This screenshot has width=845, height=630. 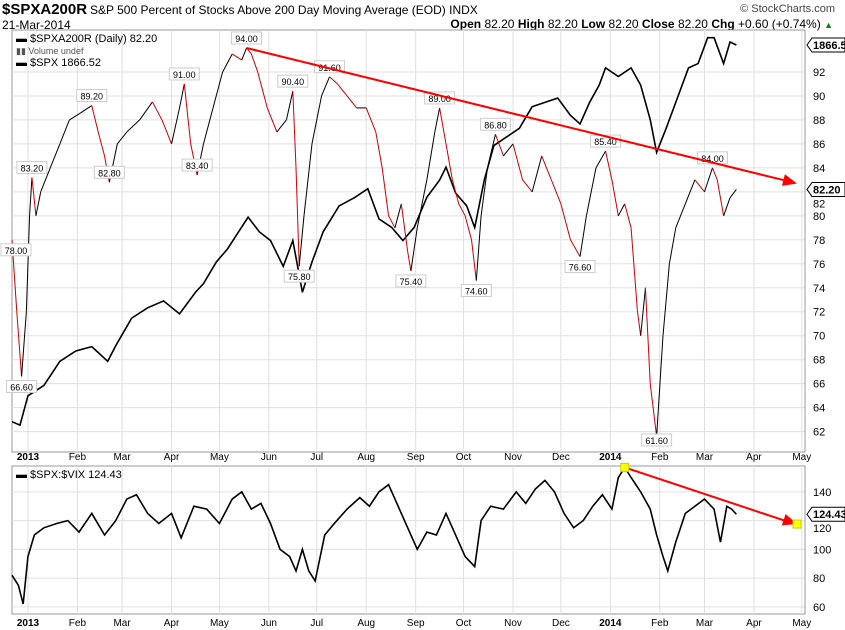 What do you see at coordinates (819, 73) in the screenshot?
I see `y-tick-label: 92` at bounding box center [819, 73].